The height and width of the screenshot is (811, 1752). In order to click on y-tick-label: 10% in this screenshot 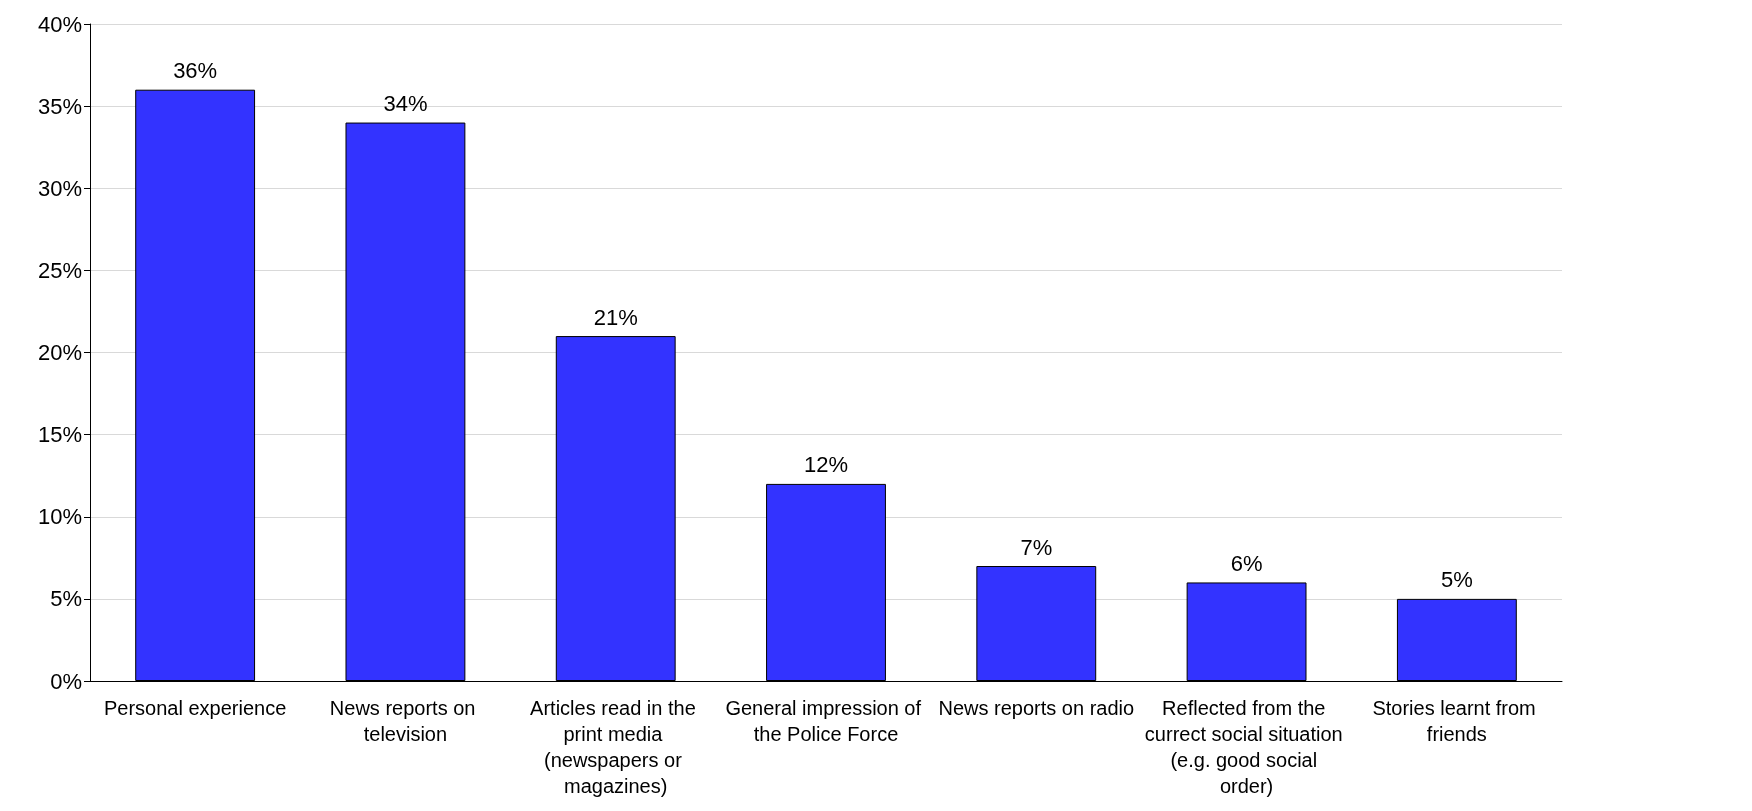, I will do `click(59, 517)`.